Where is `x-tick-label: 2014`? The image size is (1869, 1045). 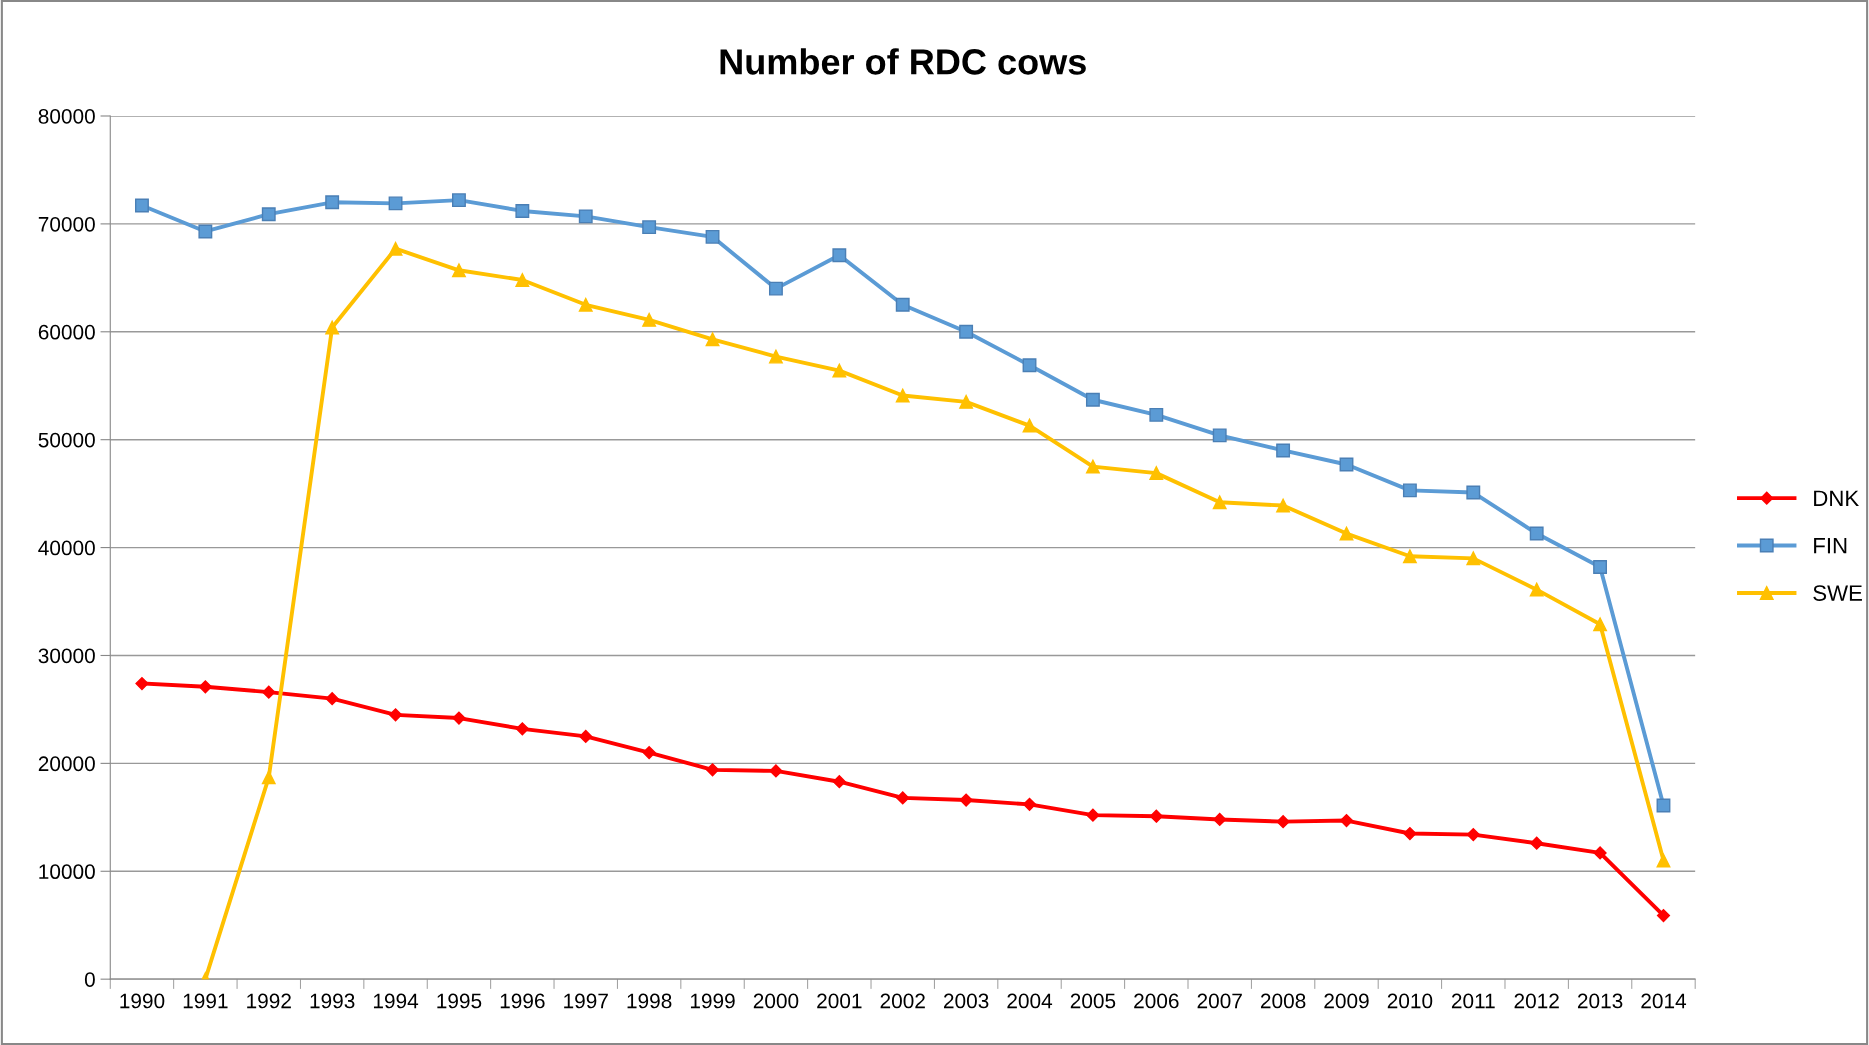
x-tick-label: 2014 is located at coordinates (1664, 1001).